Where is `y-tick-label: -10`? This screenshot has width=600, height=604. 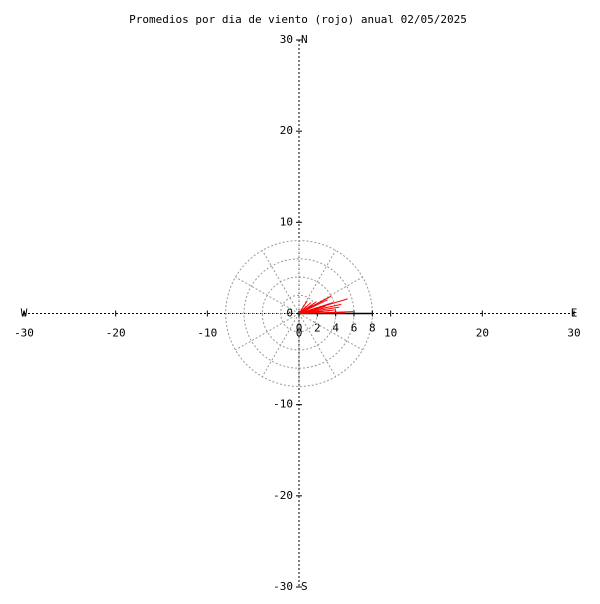 y-tick-label: -10 is located at coordinates (283, 404).